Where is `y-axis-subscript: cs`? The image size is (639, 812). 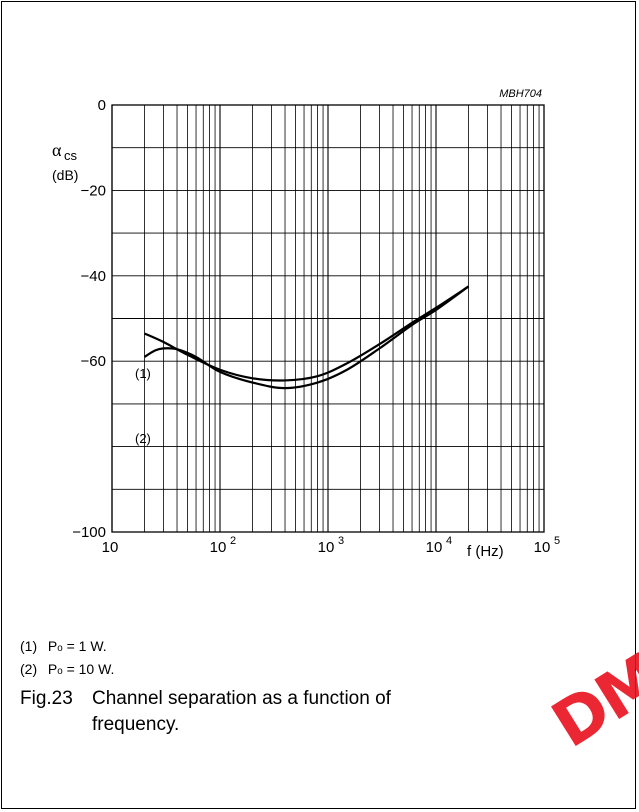
y-axis-subscript: cs is located at coordinates (71, 155).